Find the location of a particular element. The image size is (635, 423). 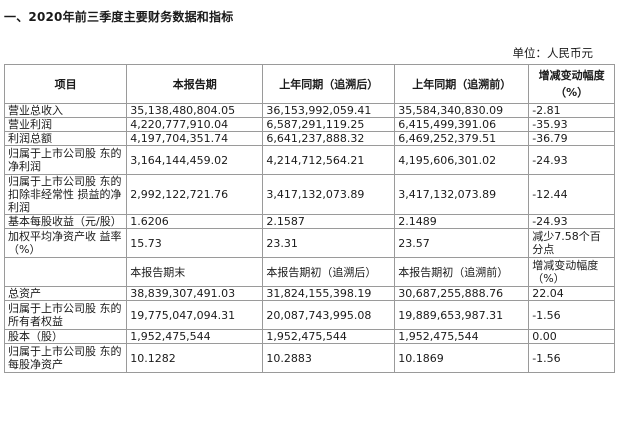

row-label: 股本（股） is located at coordinates (65, 336).